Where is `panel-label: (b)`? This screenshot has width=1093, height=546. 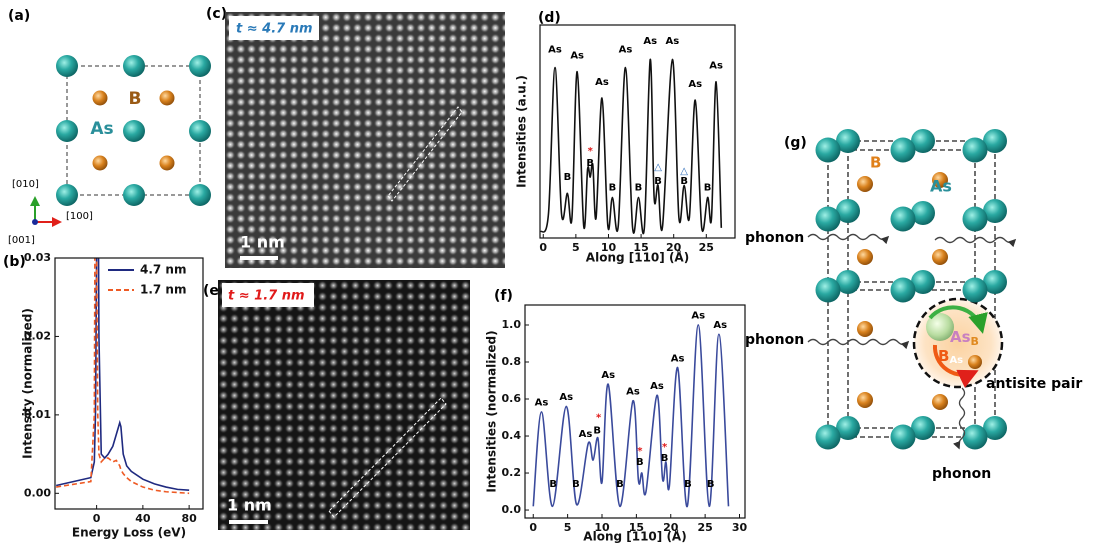 panel-label: (b) is located at coordinates (14, 262).